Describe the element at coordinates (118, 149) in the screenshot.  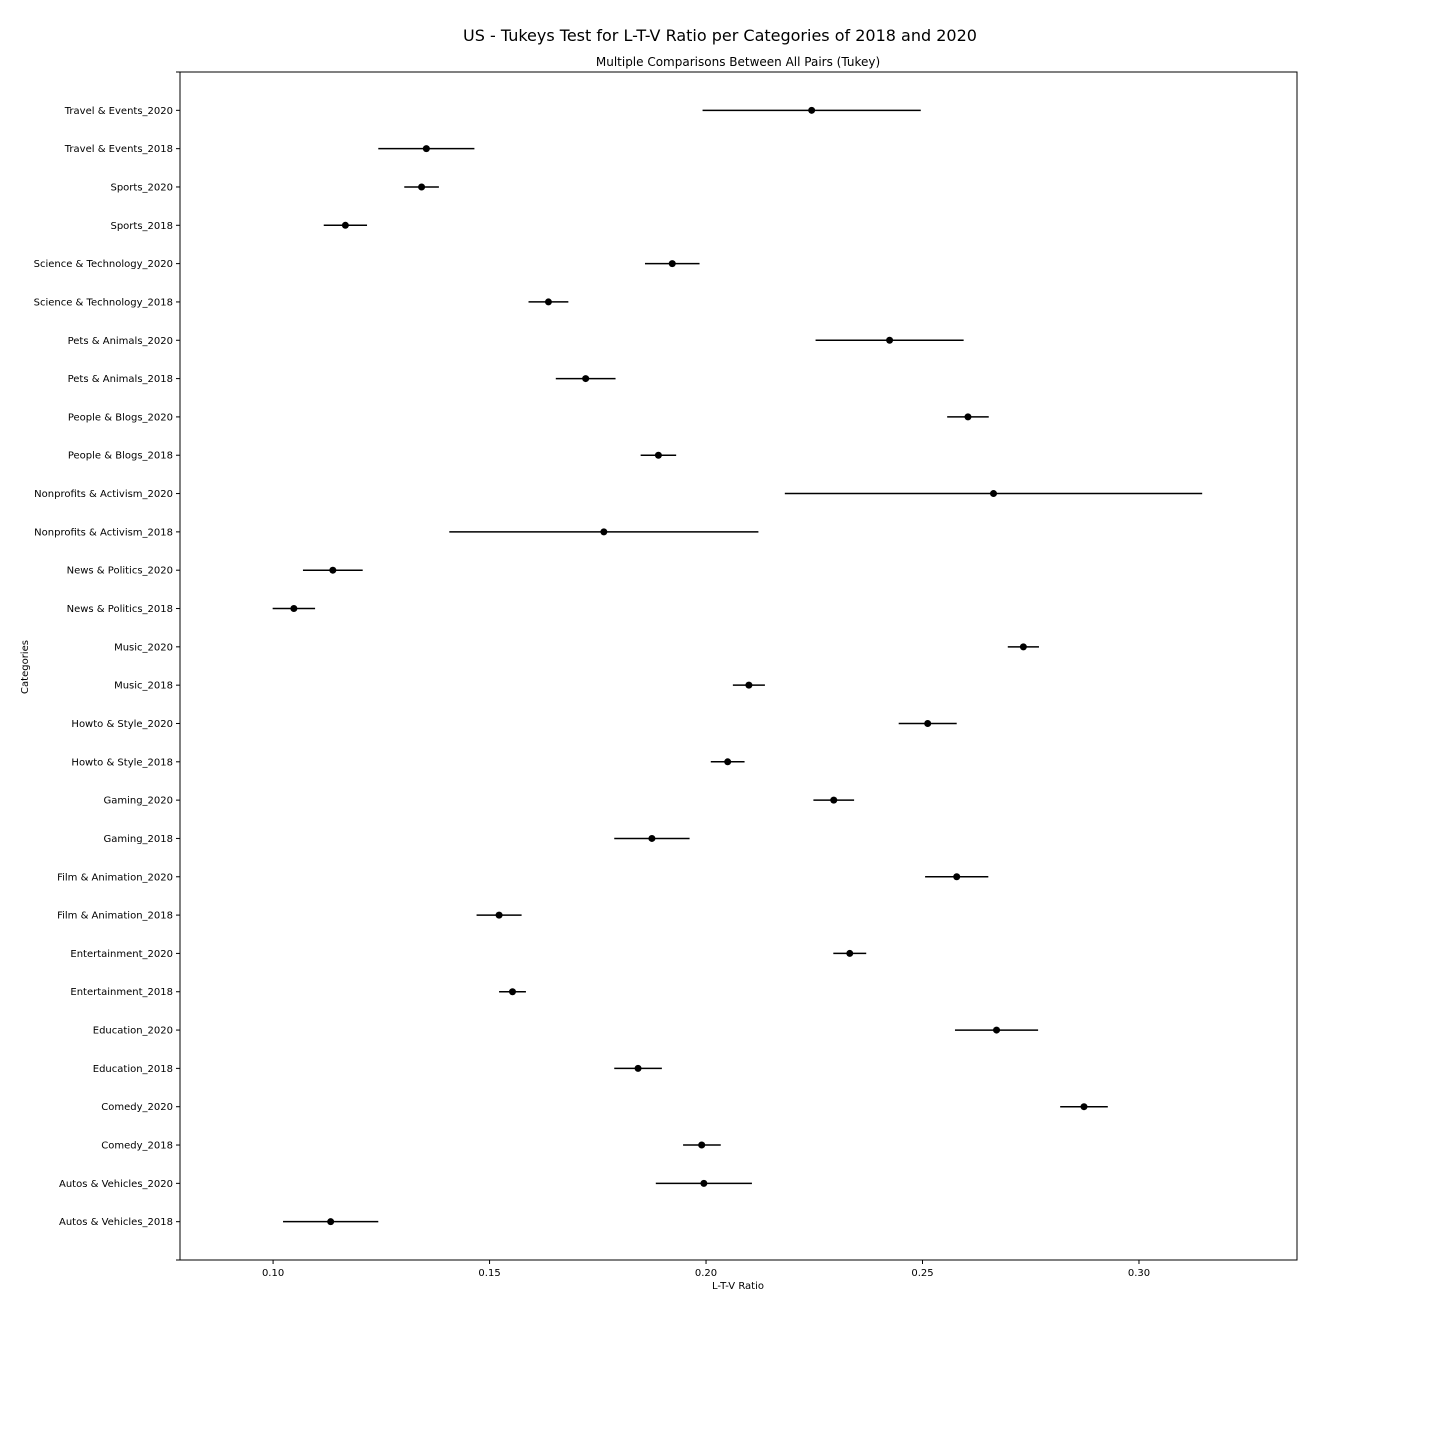
I see `y-tick-label: Travel & Events_2018` at that location.